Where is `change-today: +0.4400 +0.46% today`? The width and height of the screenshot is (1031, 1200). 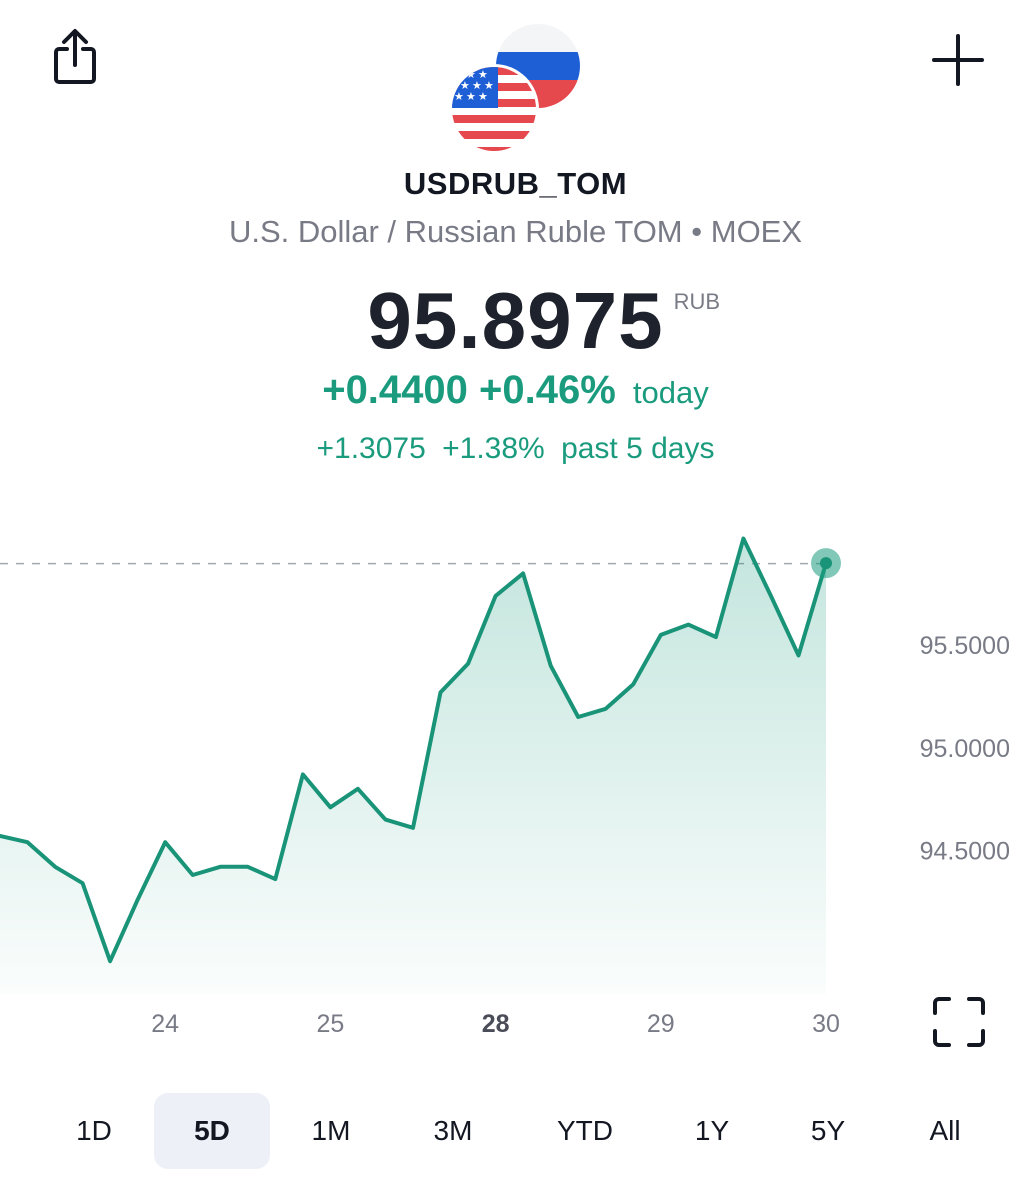 change-today: +0.4400 +0.46% today is located at coordinates (515, 390).